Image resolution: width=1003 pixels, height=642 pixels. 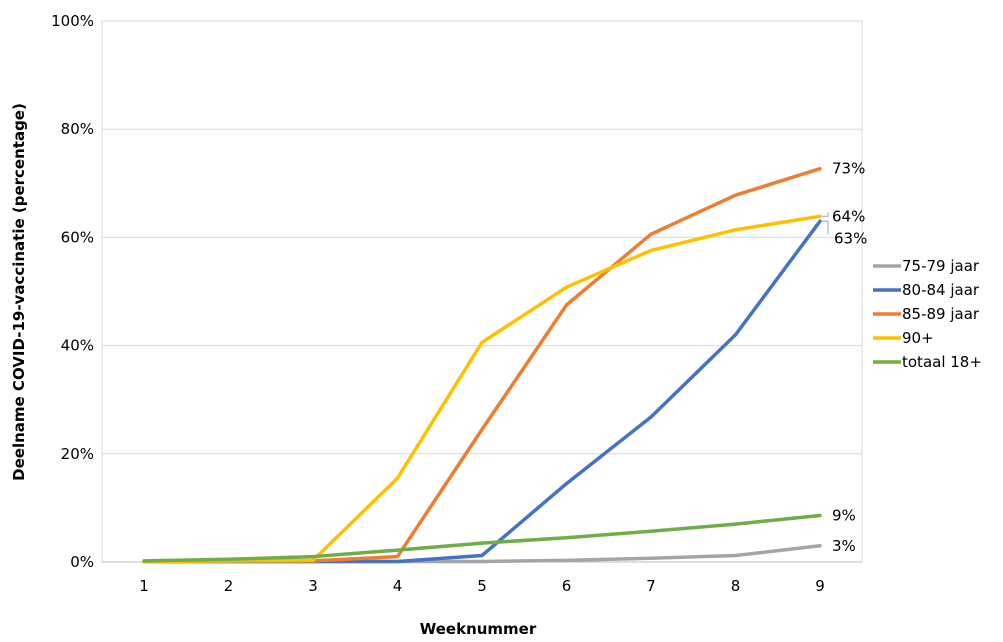 What do you see at coordinates (941, 266) in the screenshot?
I see `legend-label: 75-79 jaar` at bounding box center [941, 266].